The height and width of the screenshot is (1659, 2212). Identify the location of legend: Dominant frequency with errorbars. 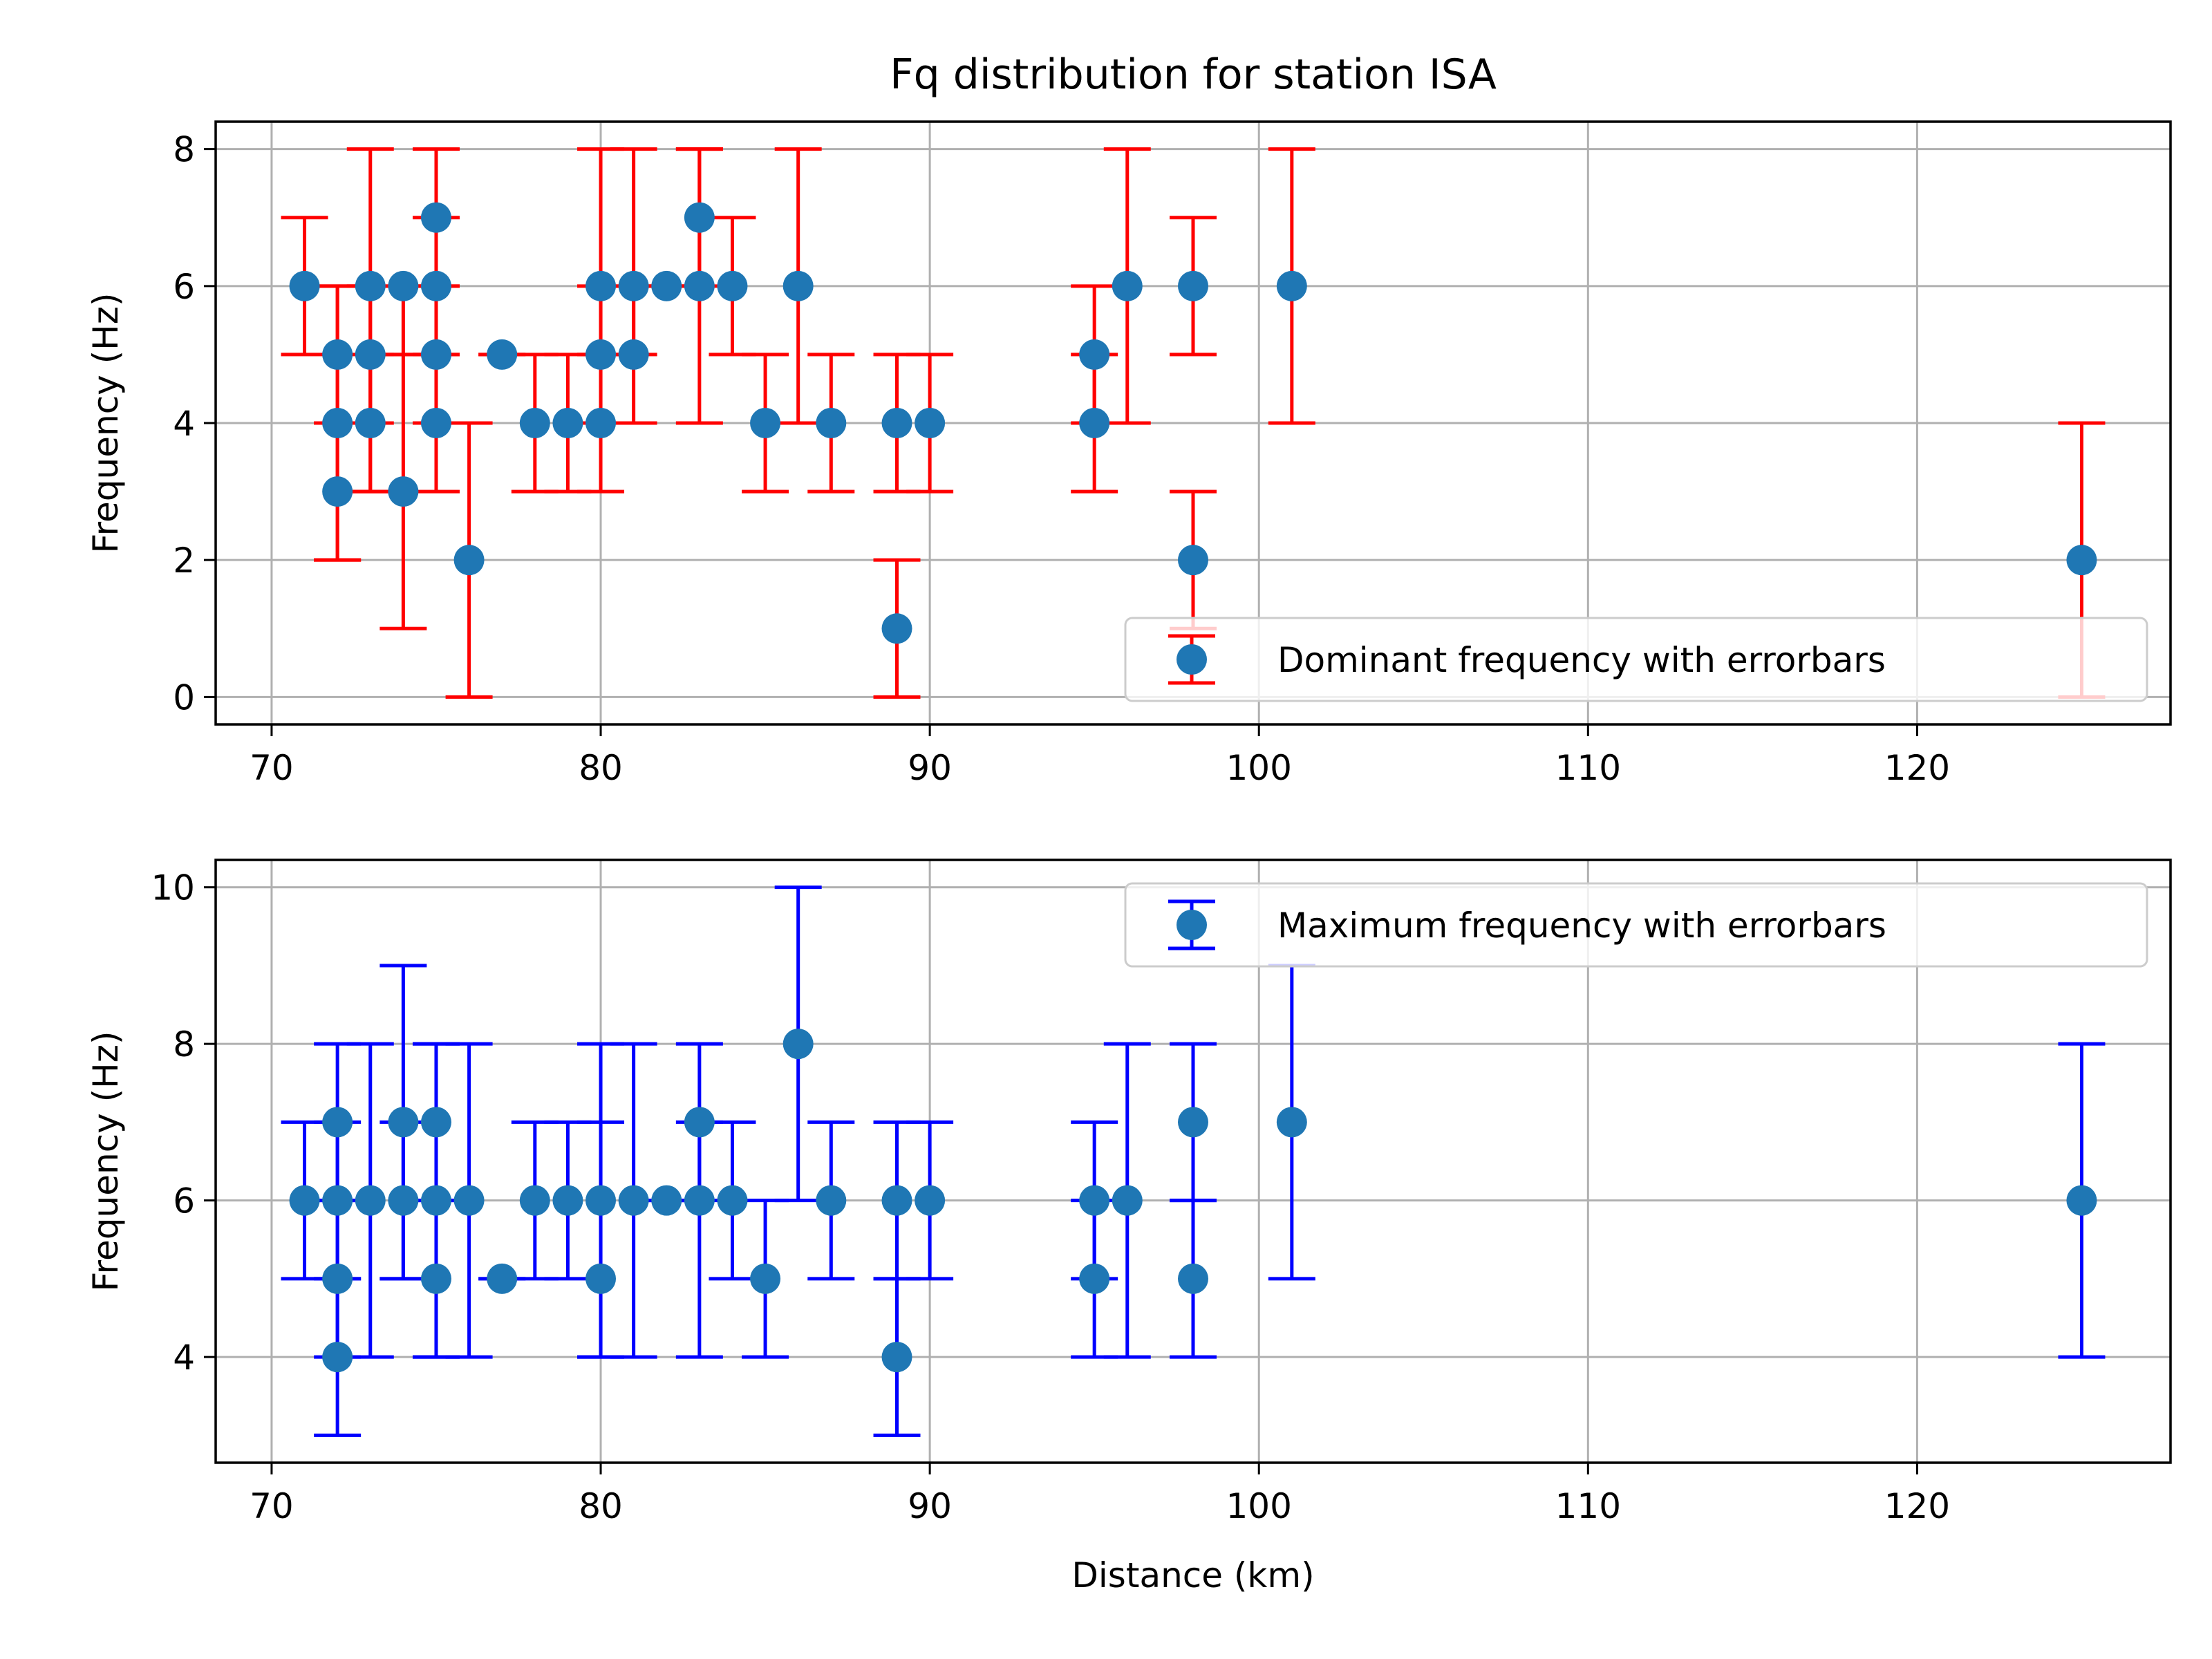
(1636, 659).